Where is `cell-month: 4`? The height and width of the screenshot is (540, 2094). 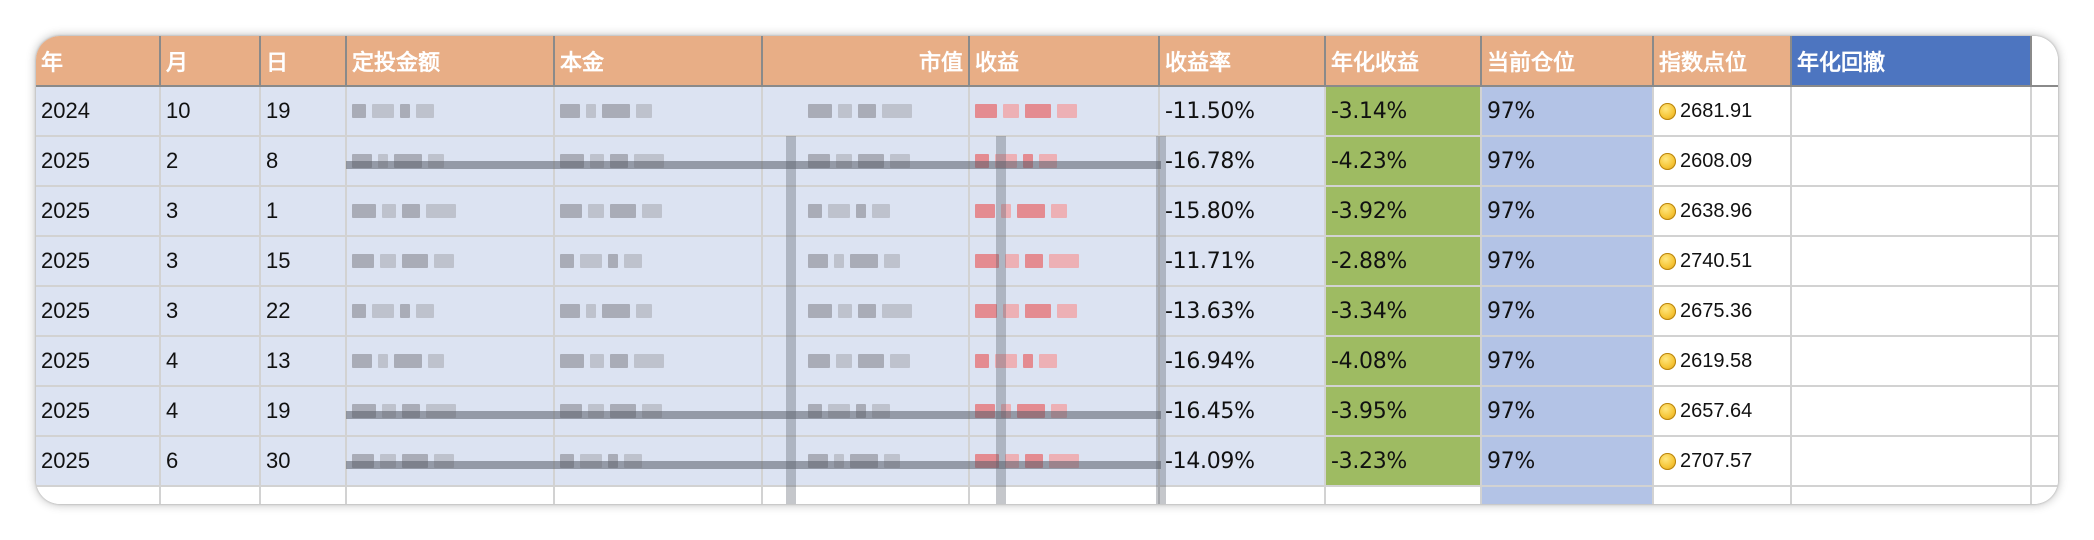 cell-month: 4 is located at coordinates (210, 411).